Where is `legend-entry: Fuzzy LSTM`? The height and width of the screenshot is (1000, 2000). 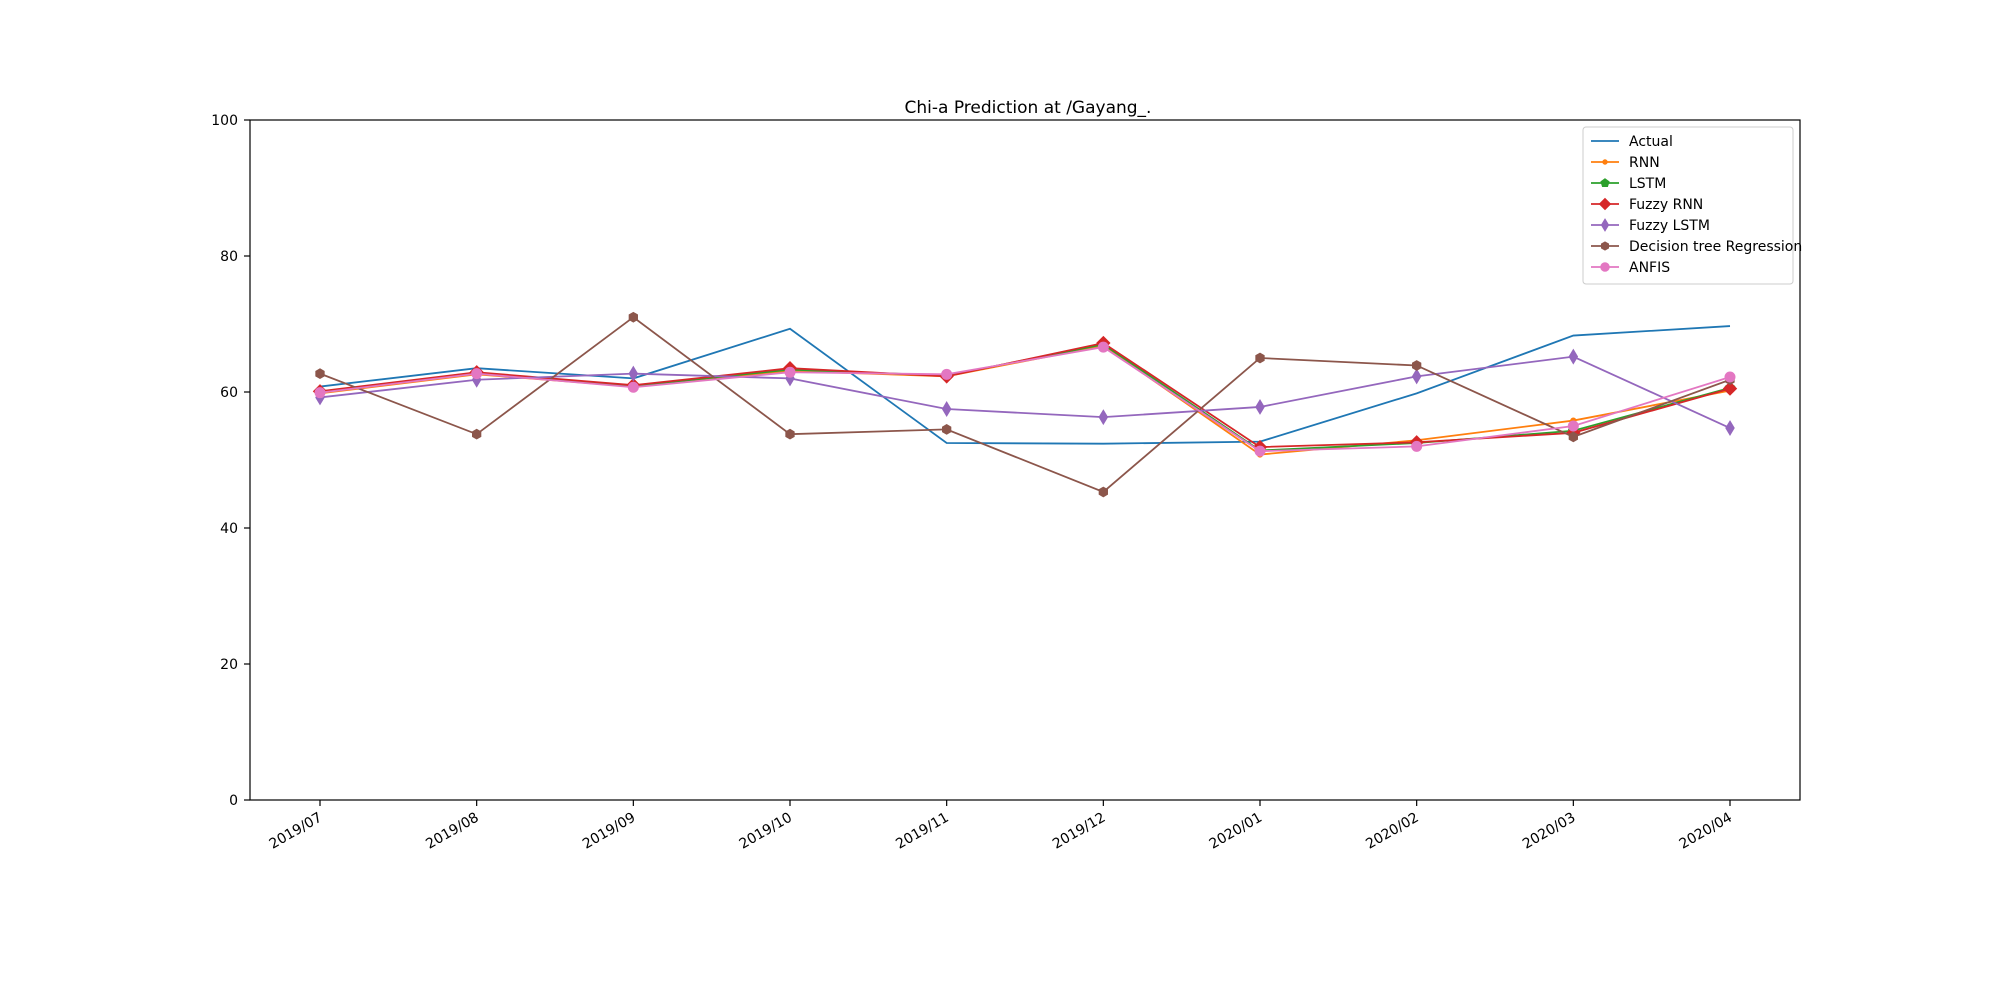
legend-entry: Fuzzy LSTM is located at coordinates (1650, 226).